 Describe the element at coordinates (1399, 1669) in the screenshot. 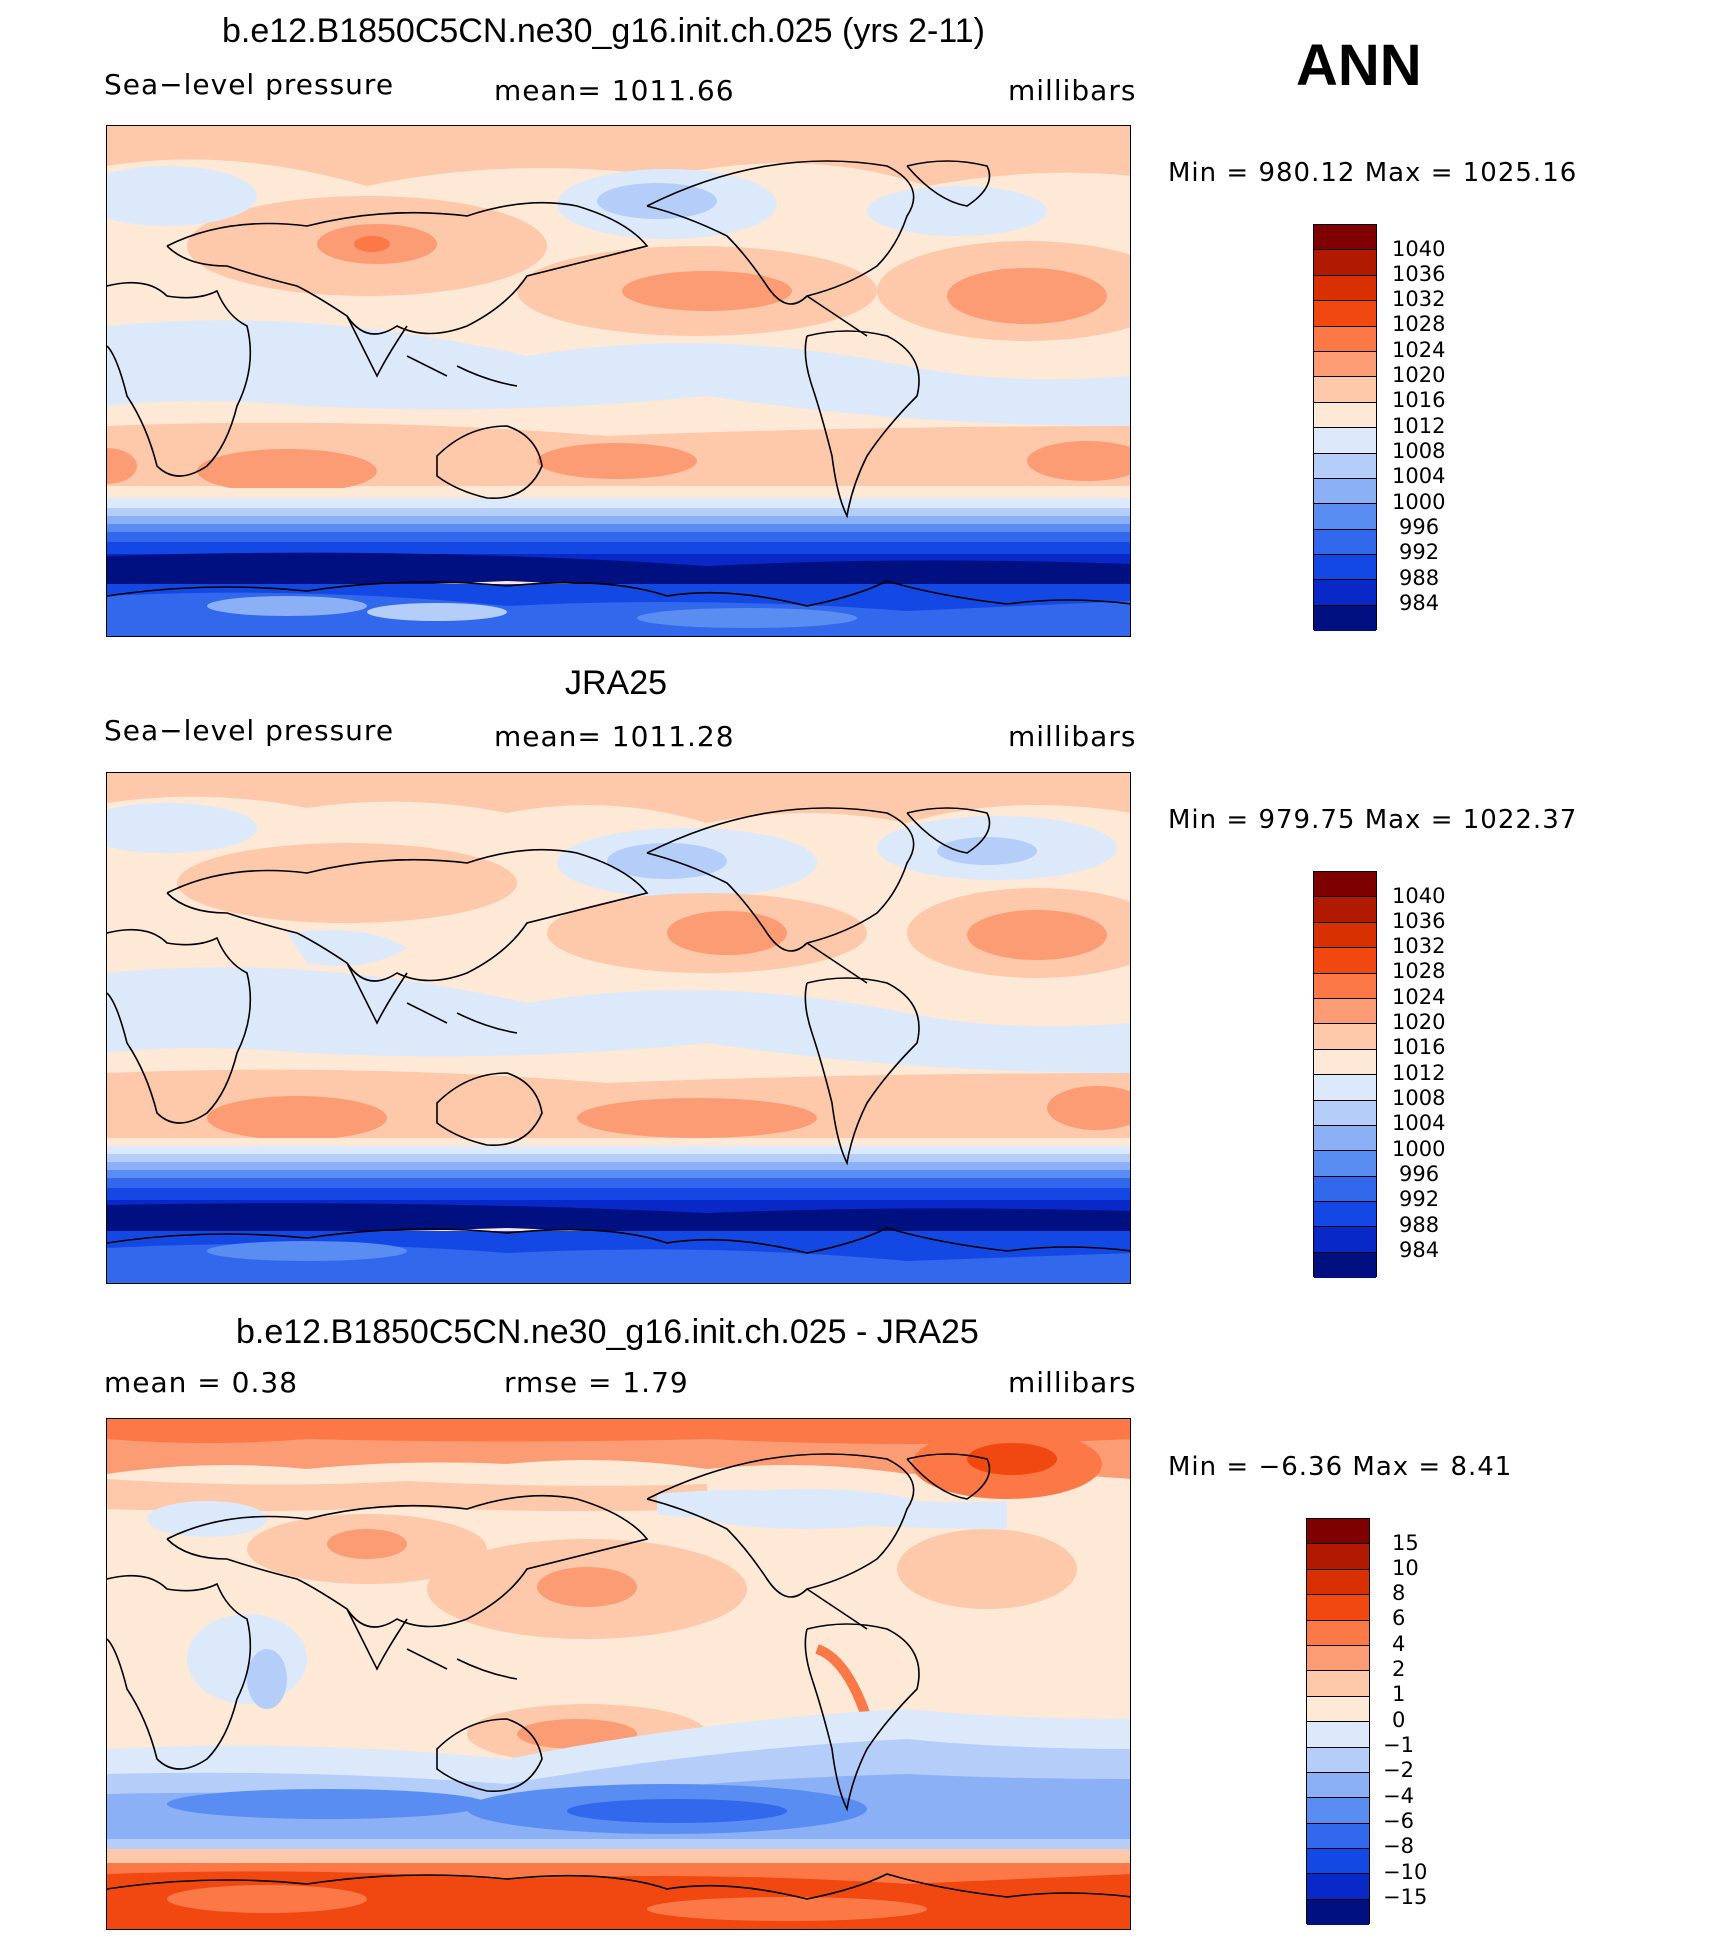

I see `colorbar-tick-label: 2` at that location.